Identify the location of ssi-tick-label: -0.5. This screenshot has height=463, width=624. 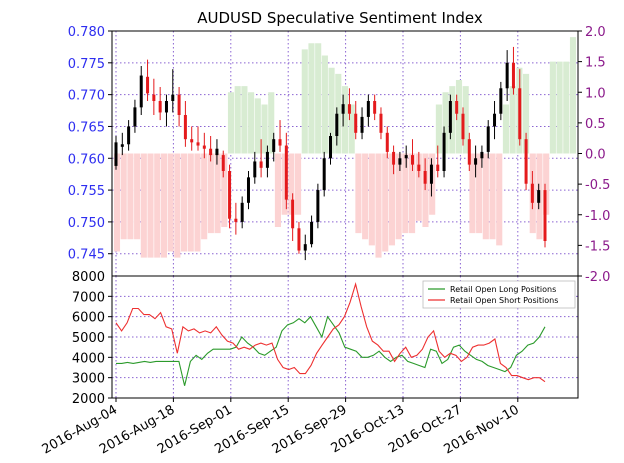
(597, 185).